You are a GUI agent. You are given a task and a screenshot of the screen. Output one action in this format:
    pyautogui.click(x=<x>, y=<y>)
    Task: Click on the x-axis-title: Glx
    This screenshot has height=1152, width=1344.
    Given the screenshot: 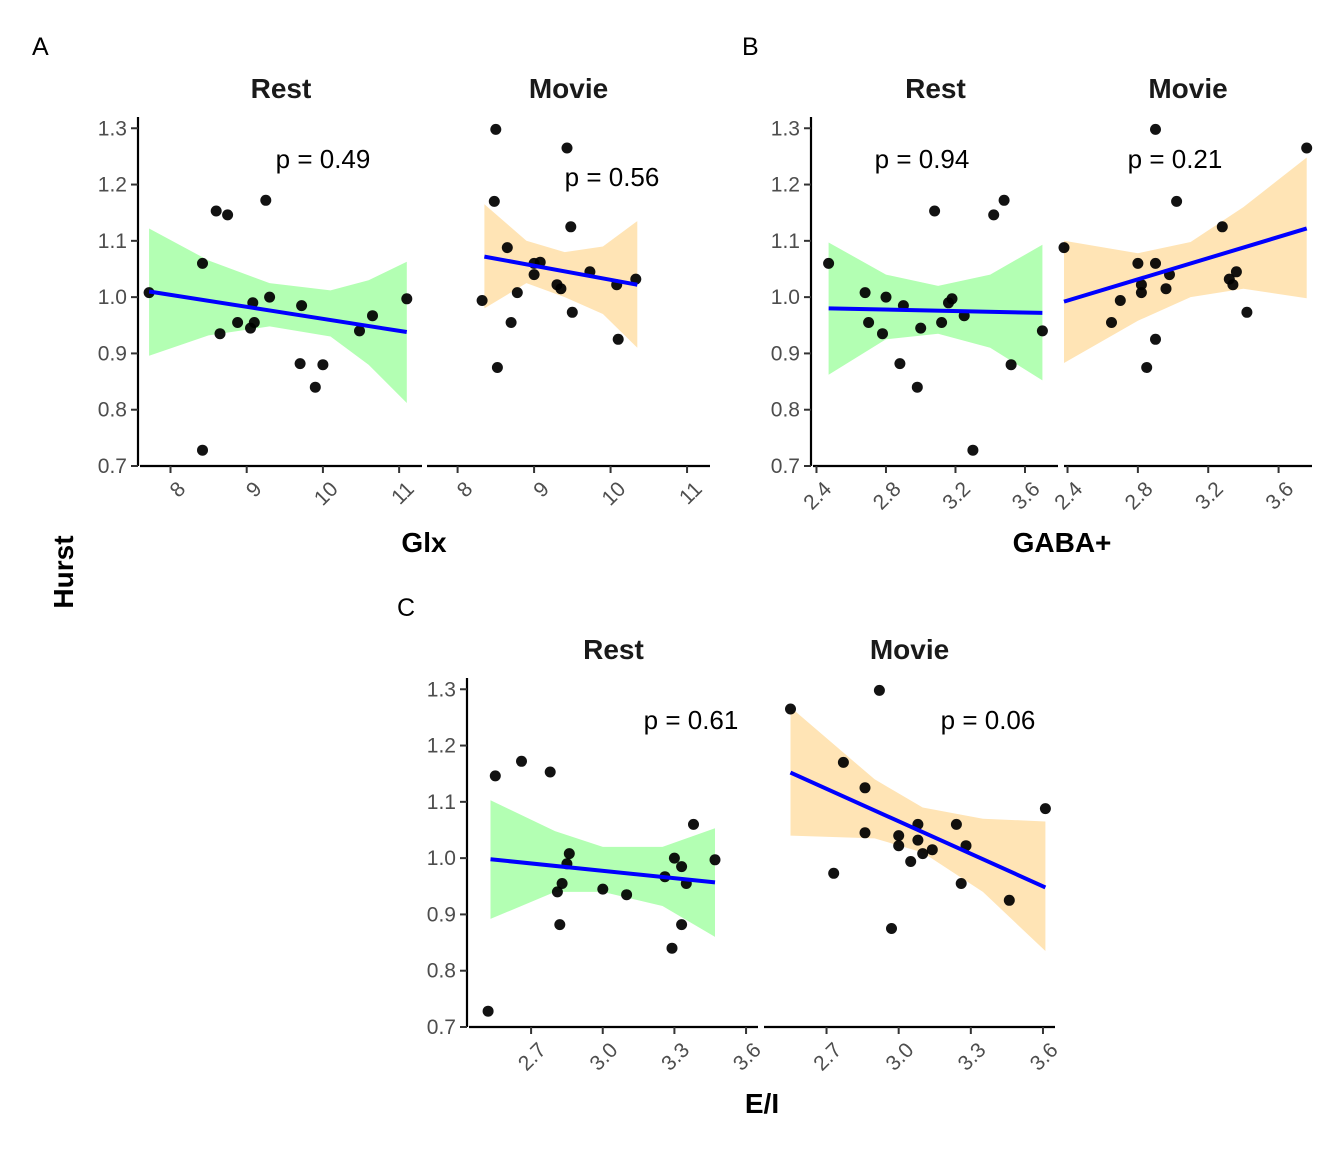 What is the action you would take?
    pyautogui.click(x=424, y=542)
    